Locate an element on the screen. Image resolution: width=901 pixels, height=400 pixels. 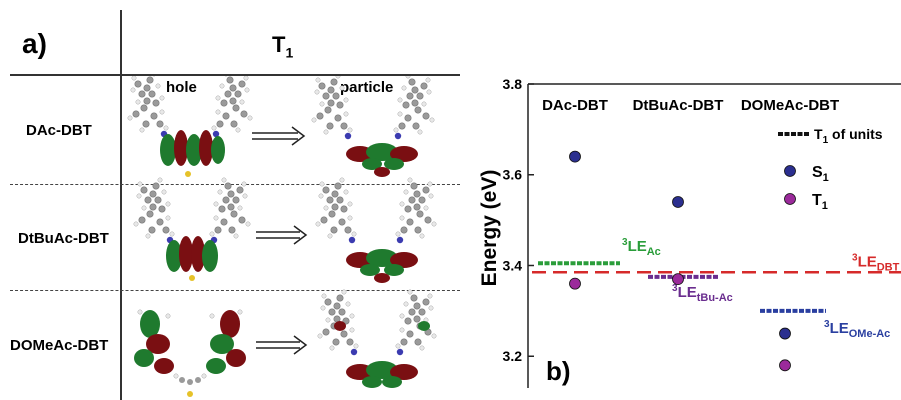
row-label-dac-dbt: DAc-DBT is located at coordinates (59, 130).